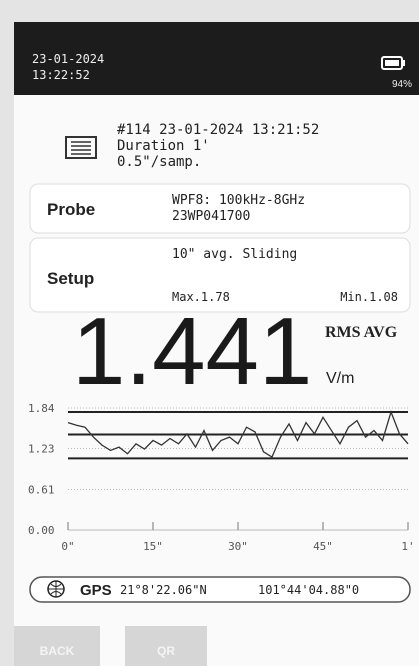 The width and height of the screenshot is (419, 666). I want to click on record-title: #114 23-01-2024 13:21:52, so click(218, 130).